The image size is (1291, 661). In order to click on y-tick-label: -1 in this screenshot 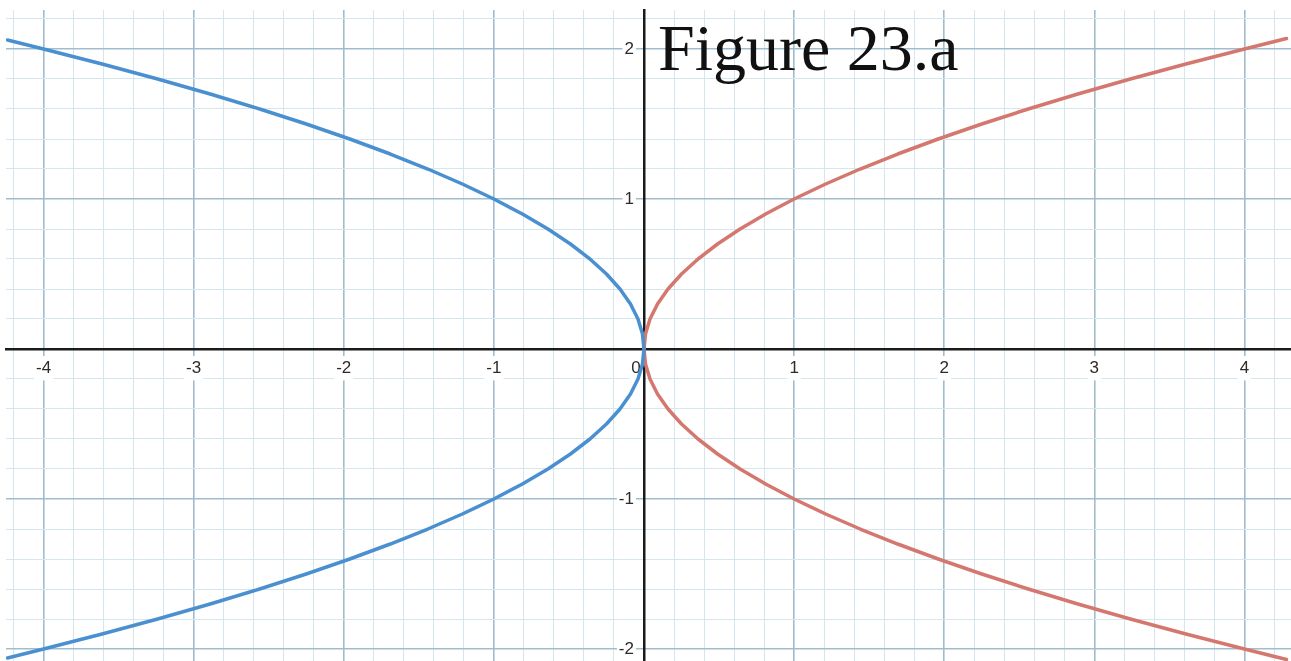, I will do `click(626, 498)`.